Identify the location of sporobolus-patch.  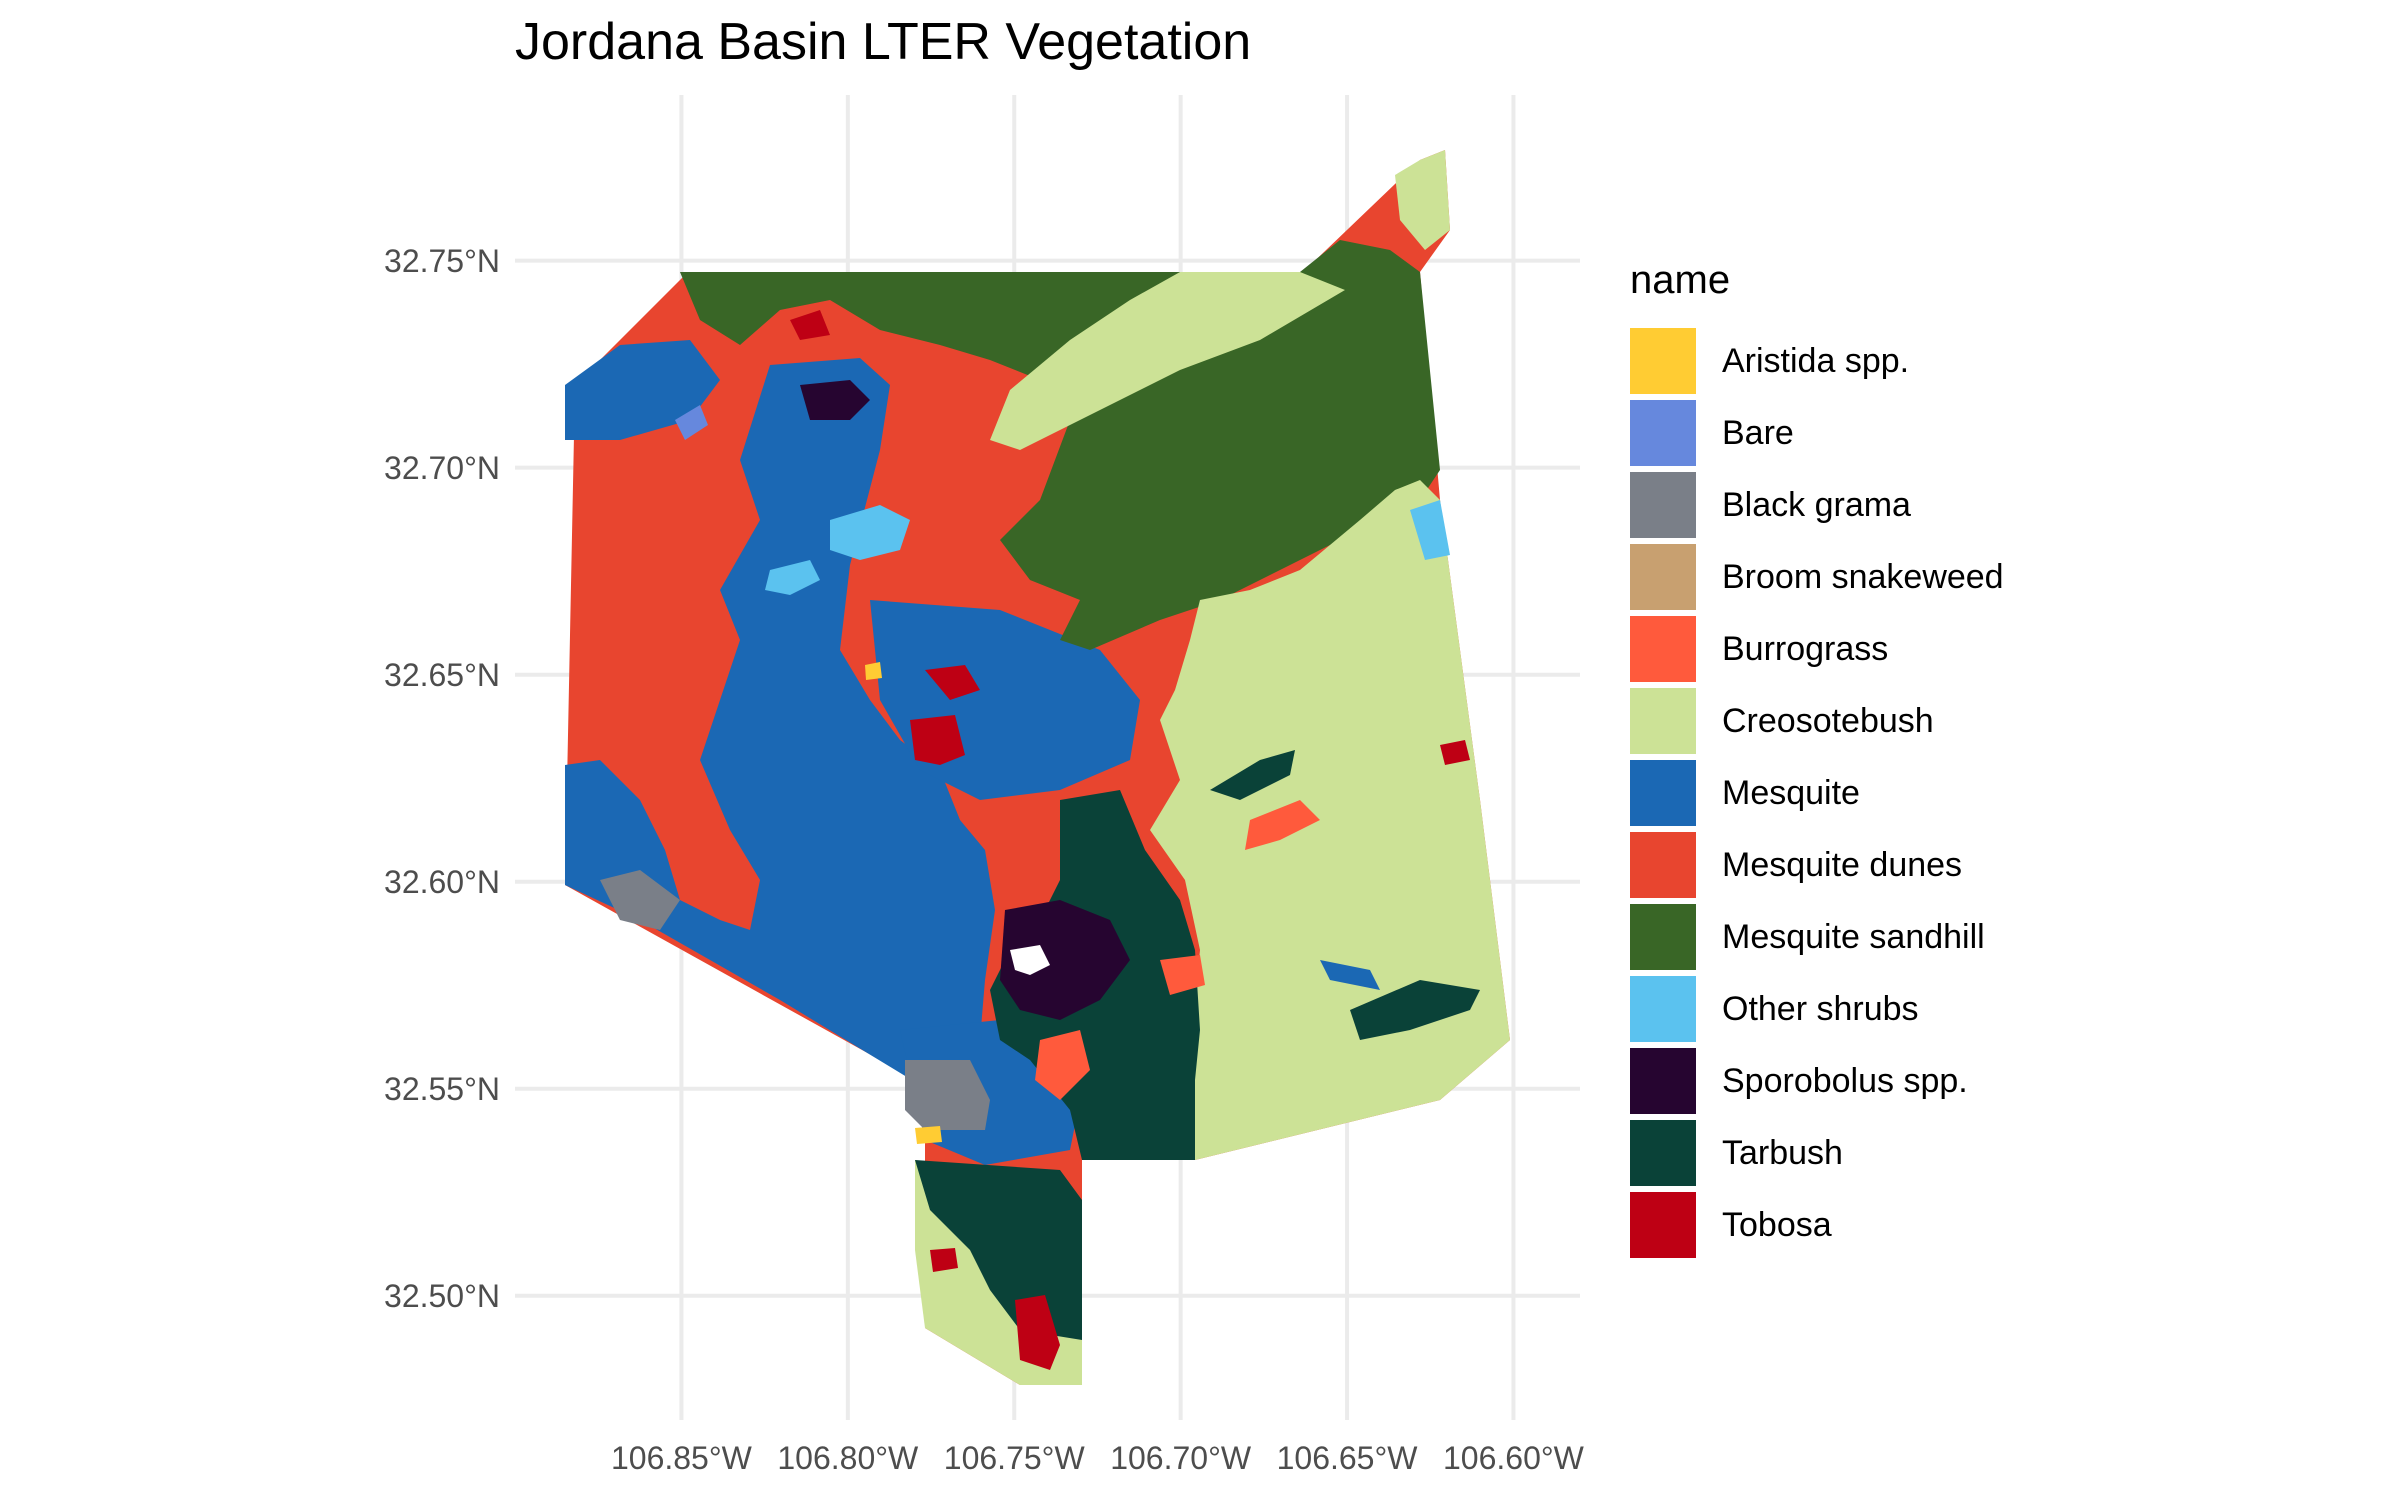
(1065, 960).